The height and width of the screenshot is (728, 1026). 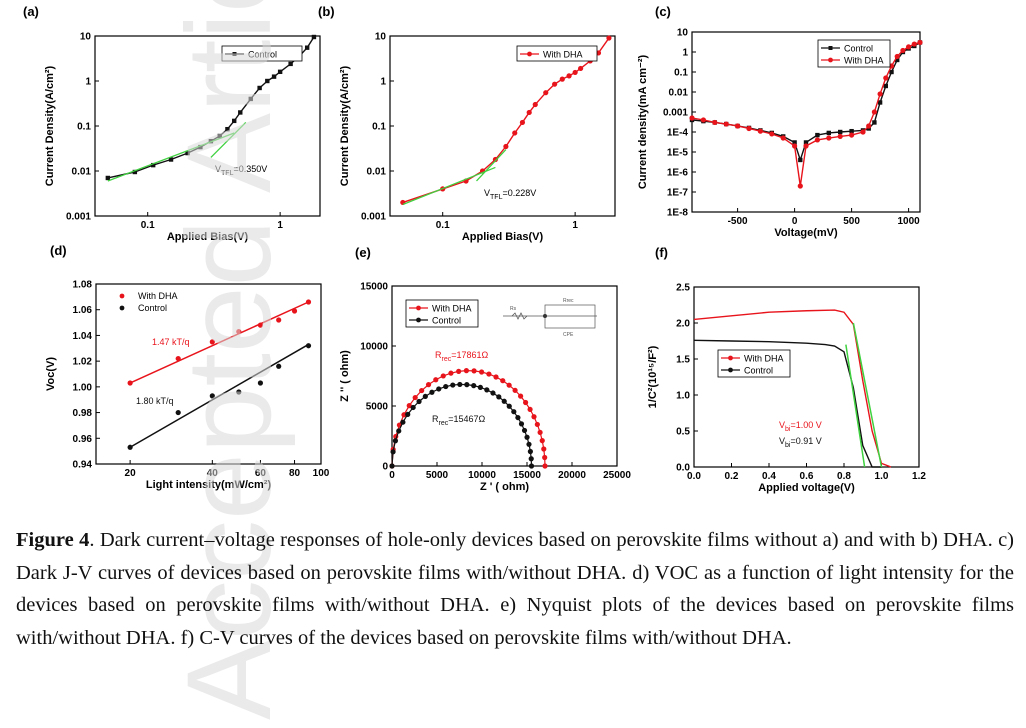 I want to click on y-tick-label: 1.5, so click(x=683, y=360).